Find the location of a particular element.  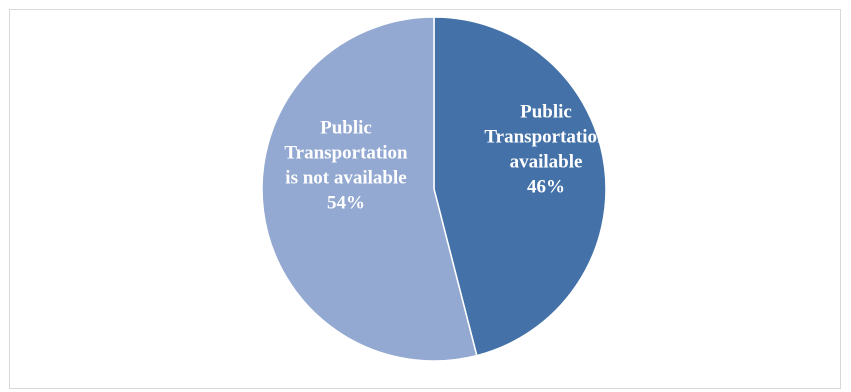

slice-label-line: 54% is located at coordinates (346, 203).